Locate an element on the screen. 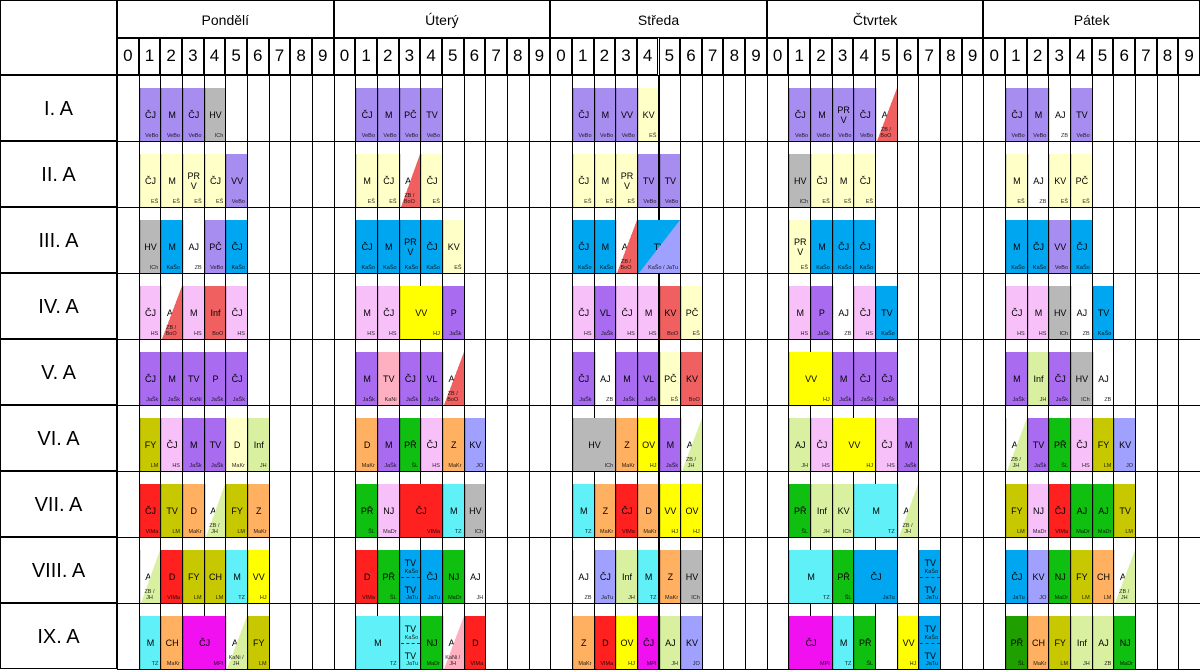  lesson-block: AJ ZB / JH is located at coordinates (215, 510).